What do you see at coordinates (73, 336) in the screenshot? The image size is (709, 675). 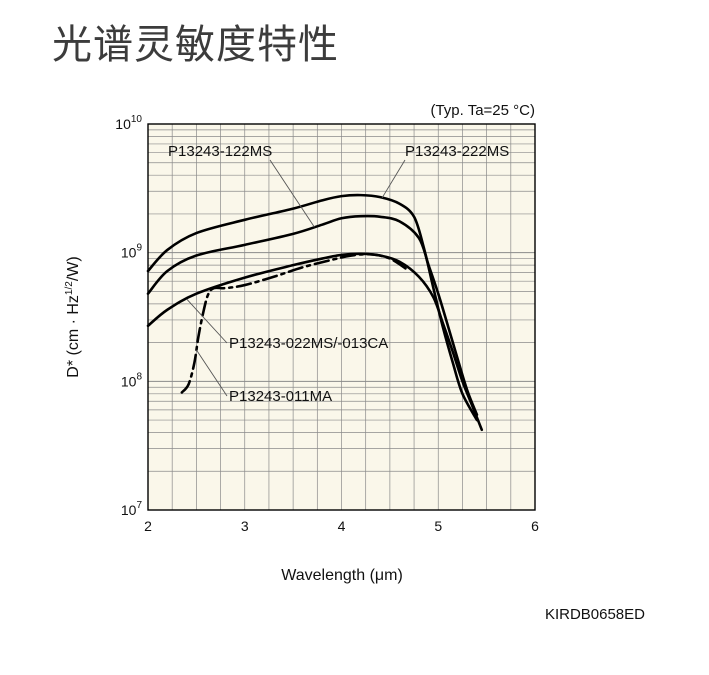 I see `y-axis-label-base: D* (cm · Hz` at bounding box center [73, 336].